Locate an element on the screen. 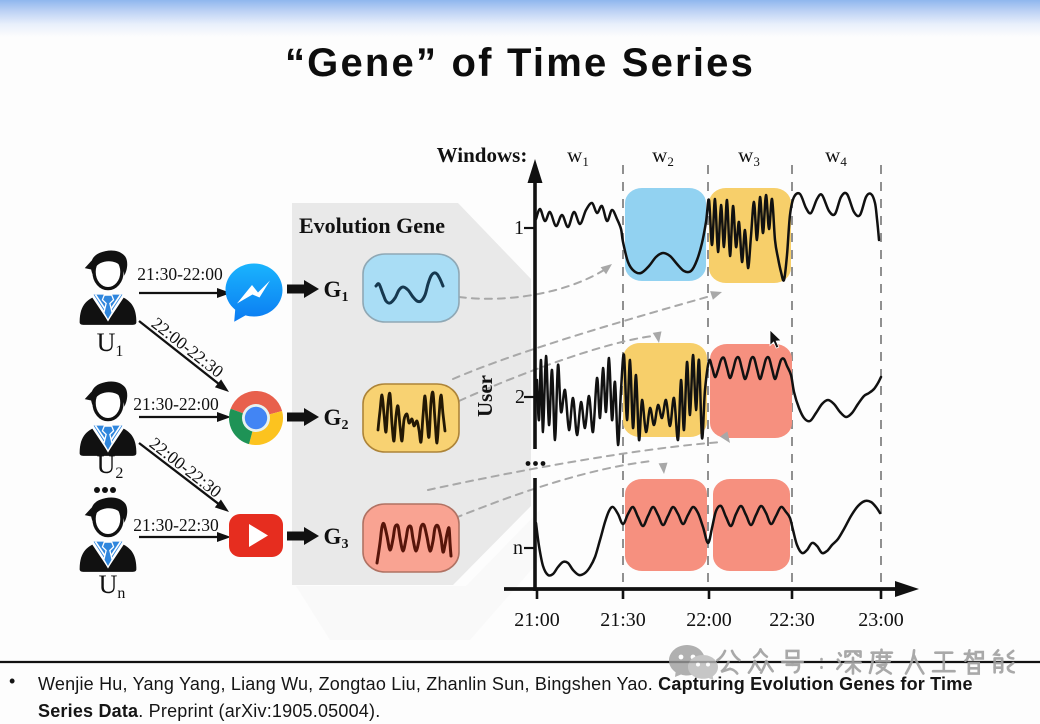 The image size is (1040, 724). svg-text: U2 is located at coordinates (110, 466).